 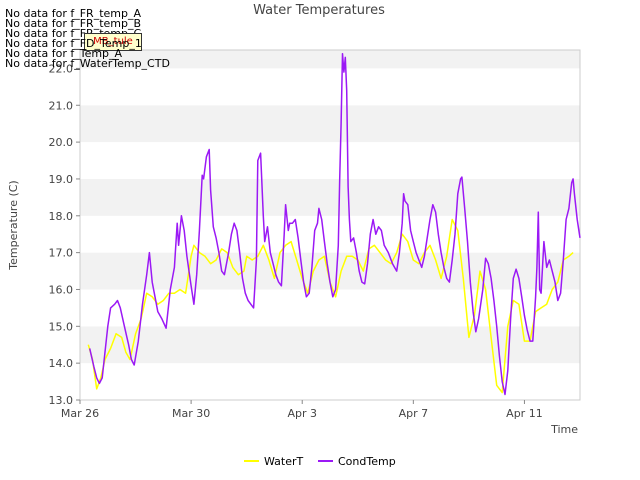 I want to click on chart-title: Water Temperatures, so click(x=319, y=10).